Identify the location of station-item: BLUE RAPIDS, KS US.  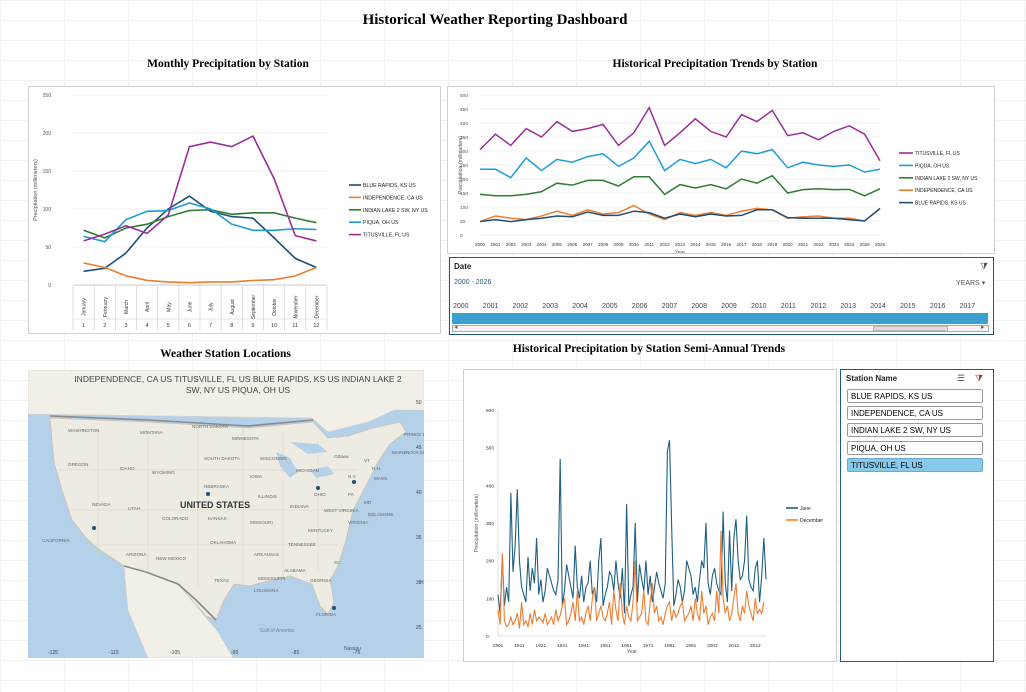
(915, 396).